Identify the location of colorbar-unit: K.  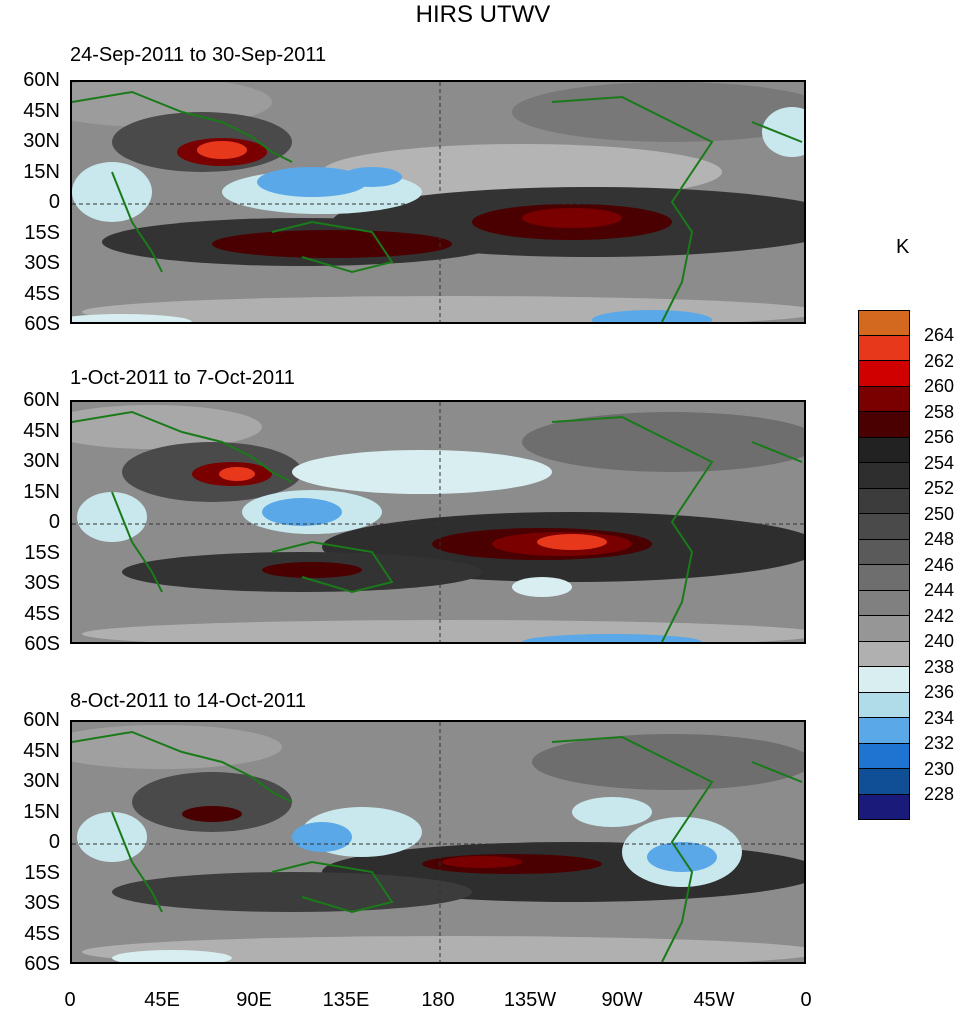
(903, 247).